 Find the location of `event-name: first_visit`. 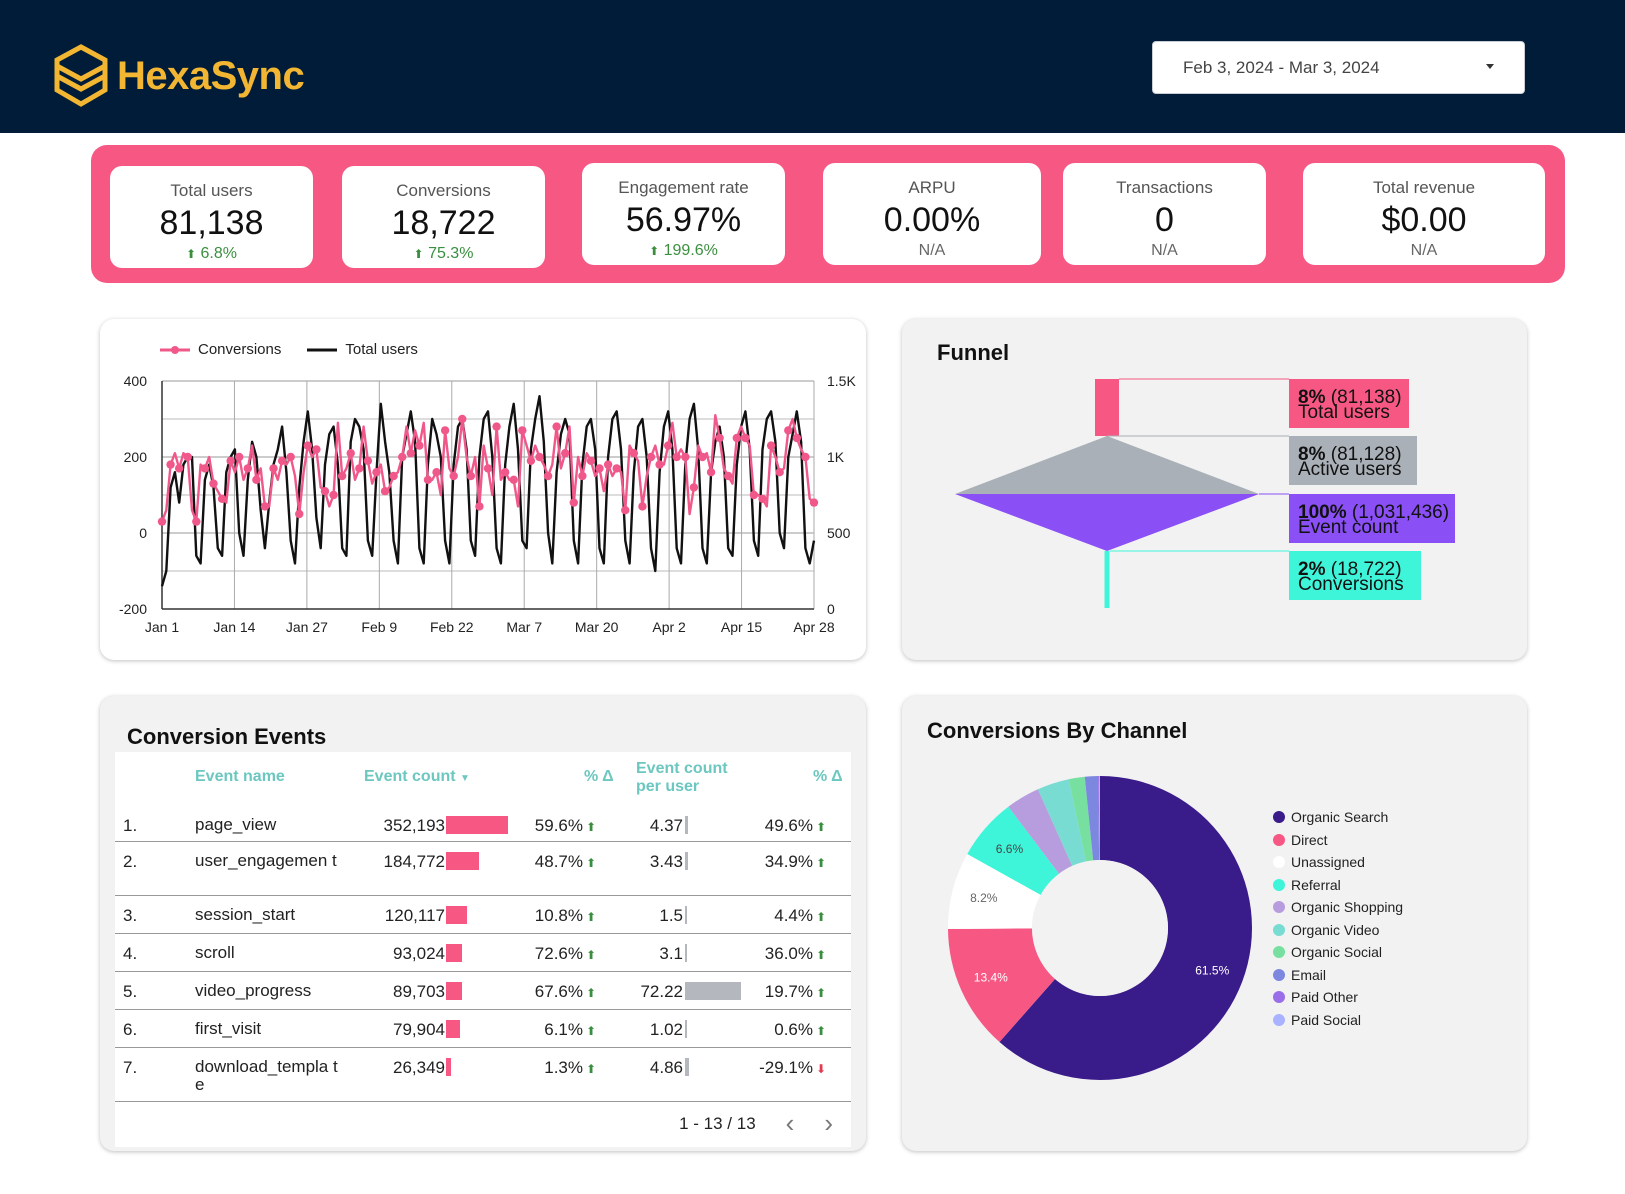

event-name: first_visit is located at coordinates (228, 1028).